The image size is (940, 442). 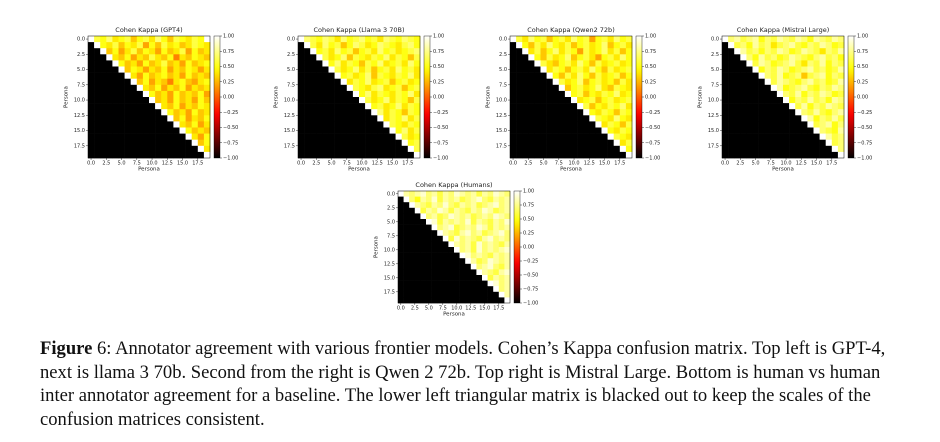 I want to click on colorbar-tick-label: 0.75, so click(x=228, y=52).